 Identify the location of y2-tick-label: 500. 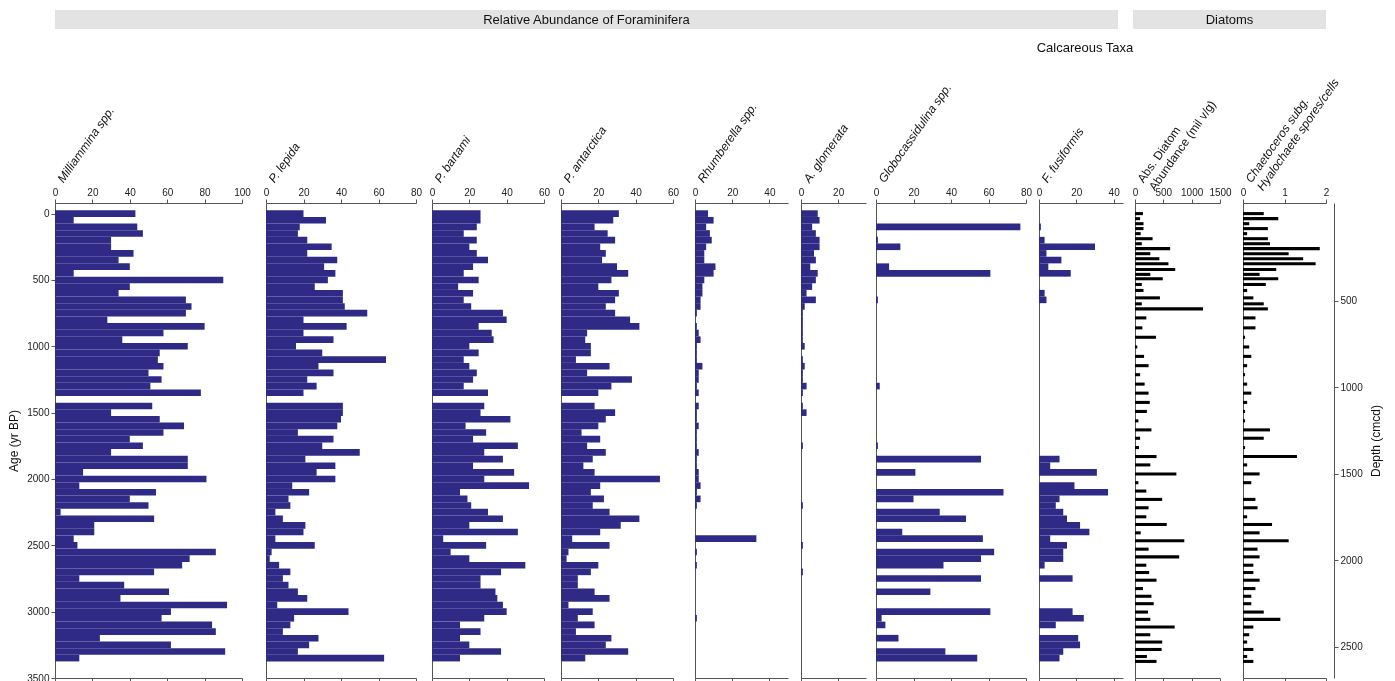
(1349, 301).